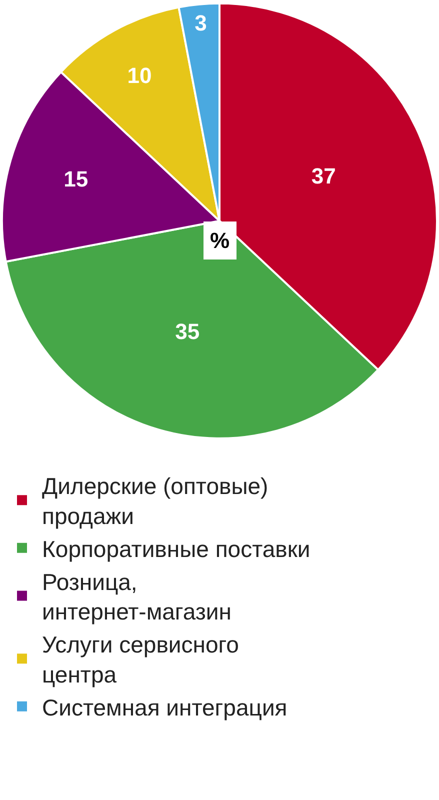 Image resolution: width=439 pixels, height=800 pixels. What do you see at coordinates (165, 707) in the screenshot?
I see `legend-label: Системная интеграция` at bounding box center [165, 707].